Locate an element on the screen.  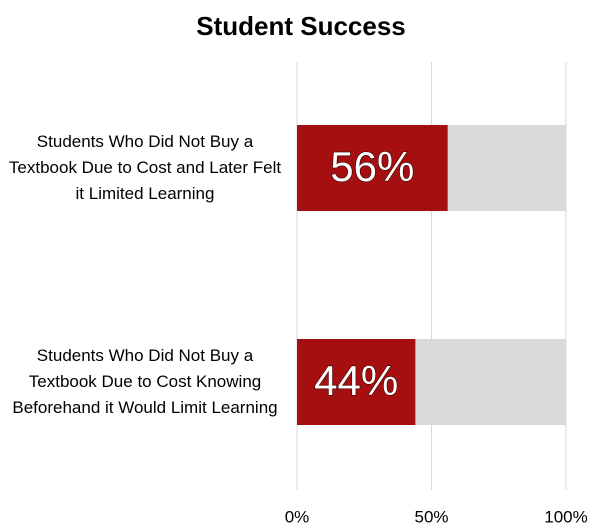
x-tick-label: 100% is located at coordinates (565, 516).